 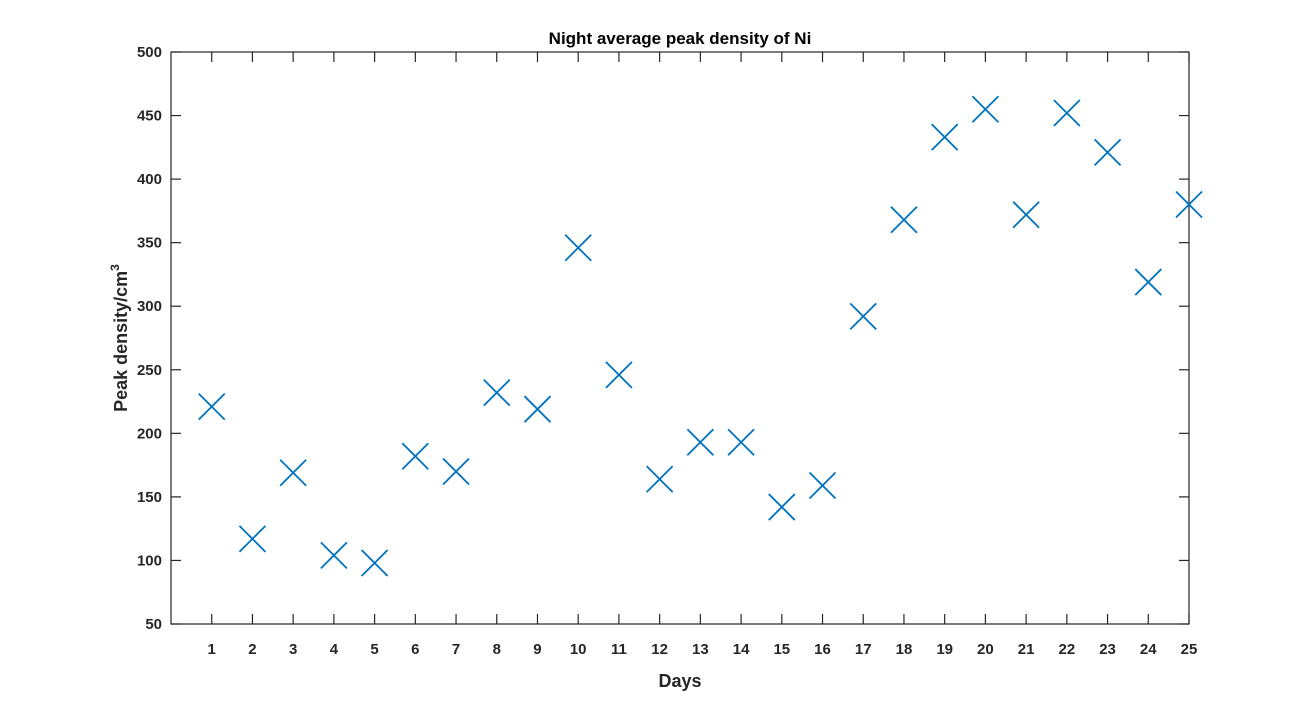 I want to click on x-tick-label: 22, so click(x=1066, y=649).